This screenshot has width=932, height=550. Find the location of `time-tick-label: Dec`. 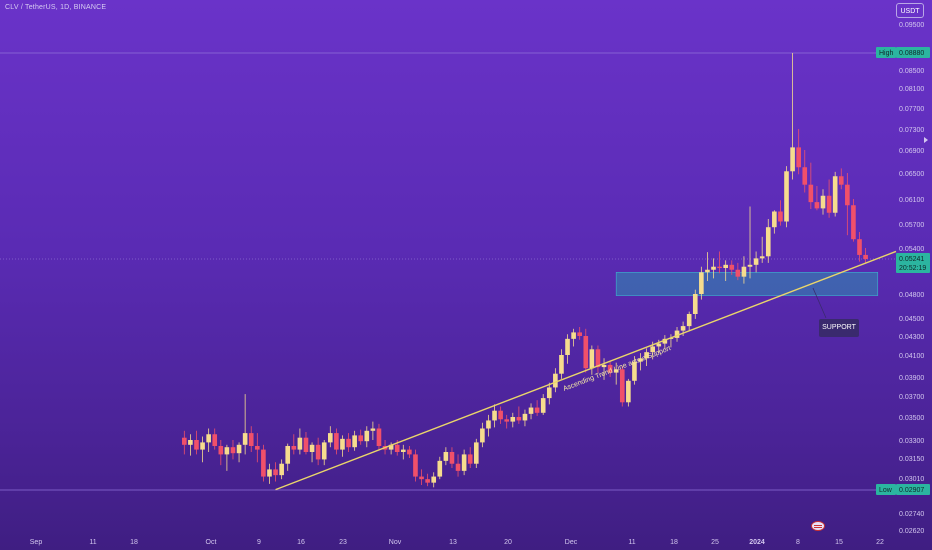

time-tick-label: Dec is located at coordinates (571, 542).